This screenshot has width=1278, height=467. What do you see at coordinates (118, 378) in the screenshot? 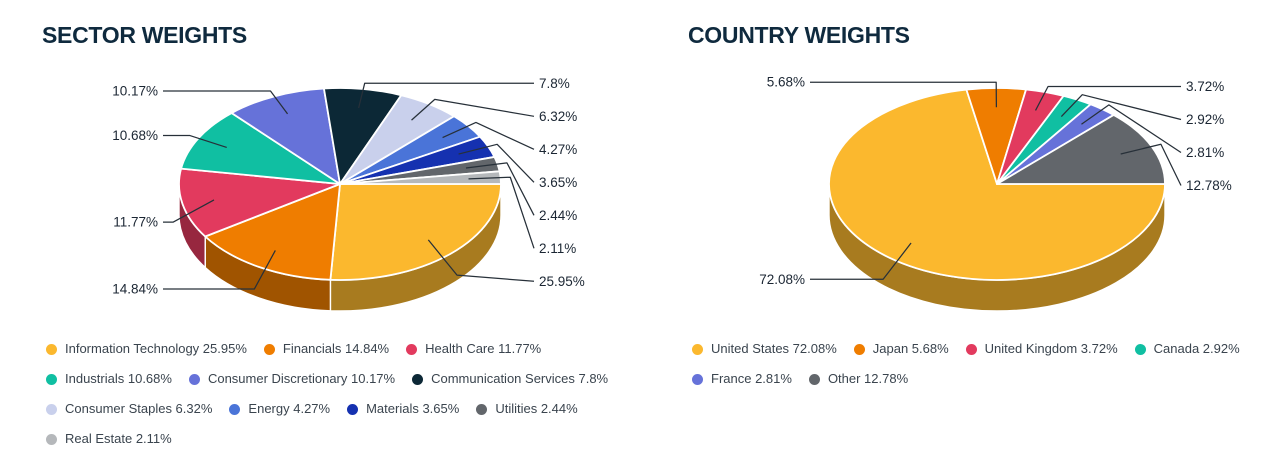
I see `legend-label: Industrials 10.68%` at bounding box center [118, 378].